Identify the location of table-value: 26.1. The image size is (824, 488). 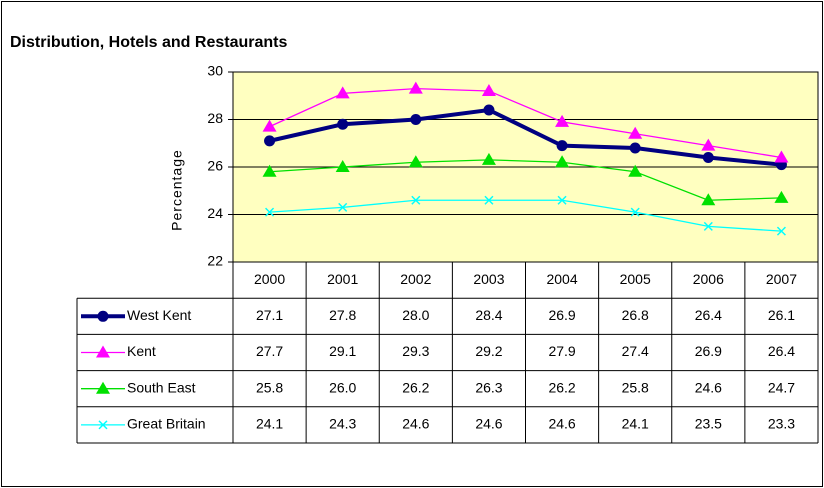
(781, 315).